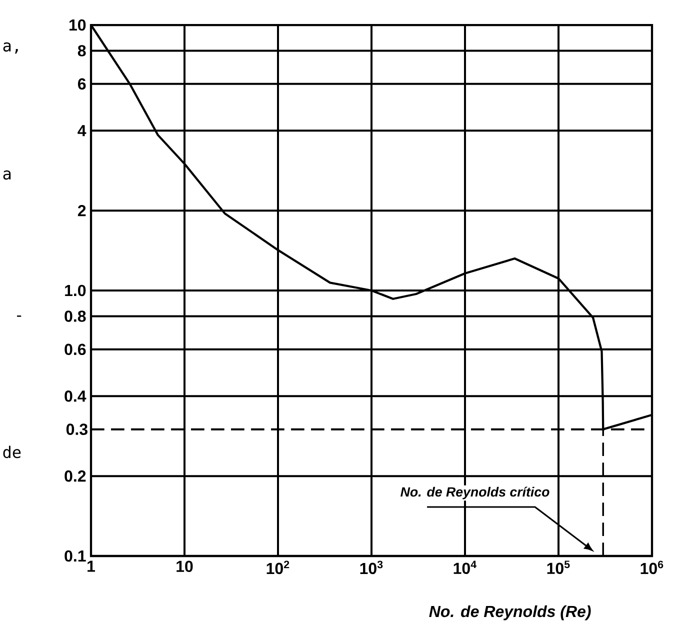  What do you see at coordinates (558, 567) in the screenshot?
I see `x-tick-label: 10$^{5}$` at bounding box center [558, 567].